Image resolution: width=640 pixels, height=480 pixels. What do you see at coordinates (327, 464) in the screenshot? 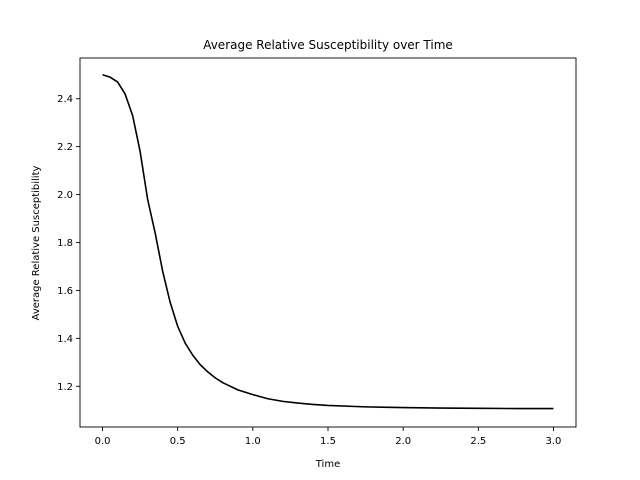
I see `x-axis-title: Time` at bounding box center [327, 464].